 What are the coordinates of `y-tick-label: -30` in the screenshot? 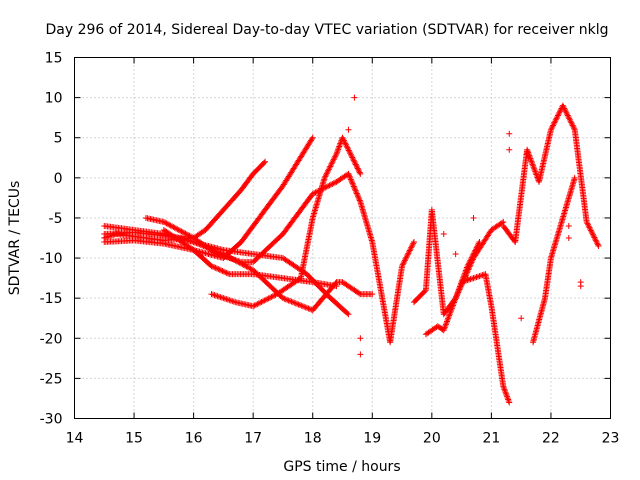 It's located at (51, 420).